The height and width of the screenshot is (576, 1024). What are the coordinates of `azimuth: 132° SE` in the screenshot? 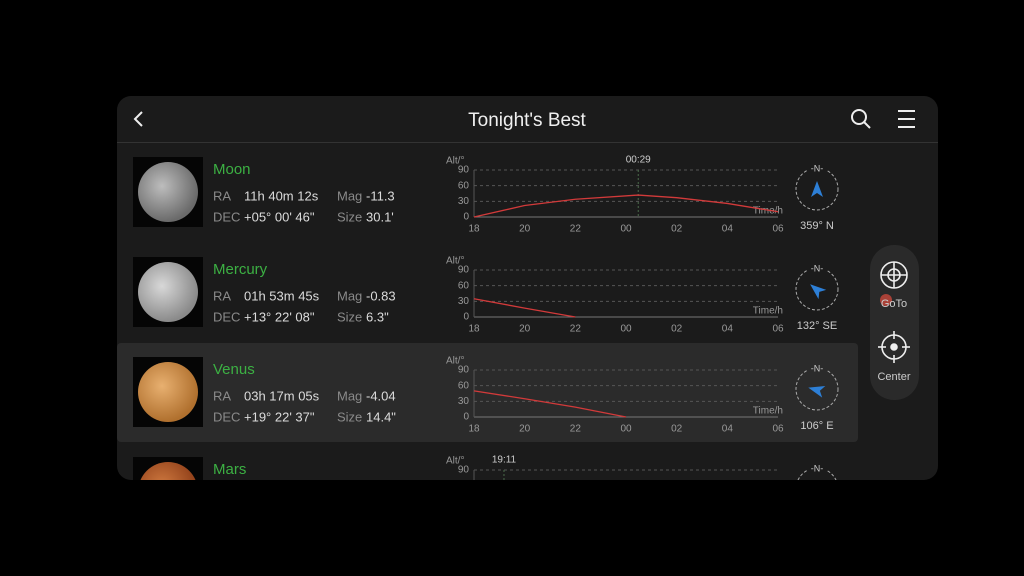 It's located at (817, 326).